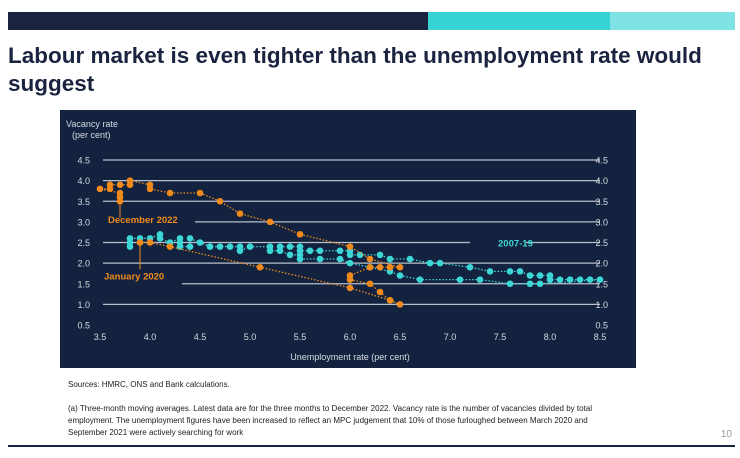  Describe the element at coordinates (601, 284) in the screenshot. I see `y-tick-label-right: 1.5` at that location.